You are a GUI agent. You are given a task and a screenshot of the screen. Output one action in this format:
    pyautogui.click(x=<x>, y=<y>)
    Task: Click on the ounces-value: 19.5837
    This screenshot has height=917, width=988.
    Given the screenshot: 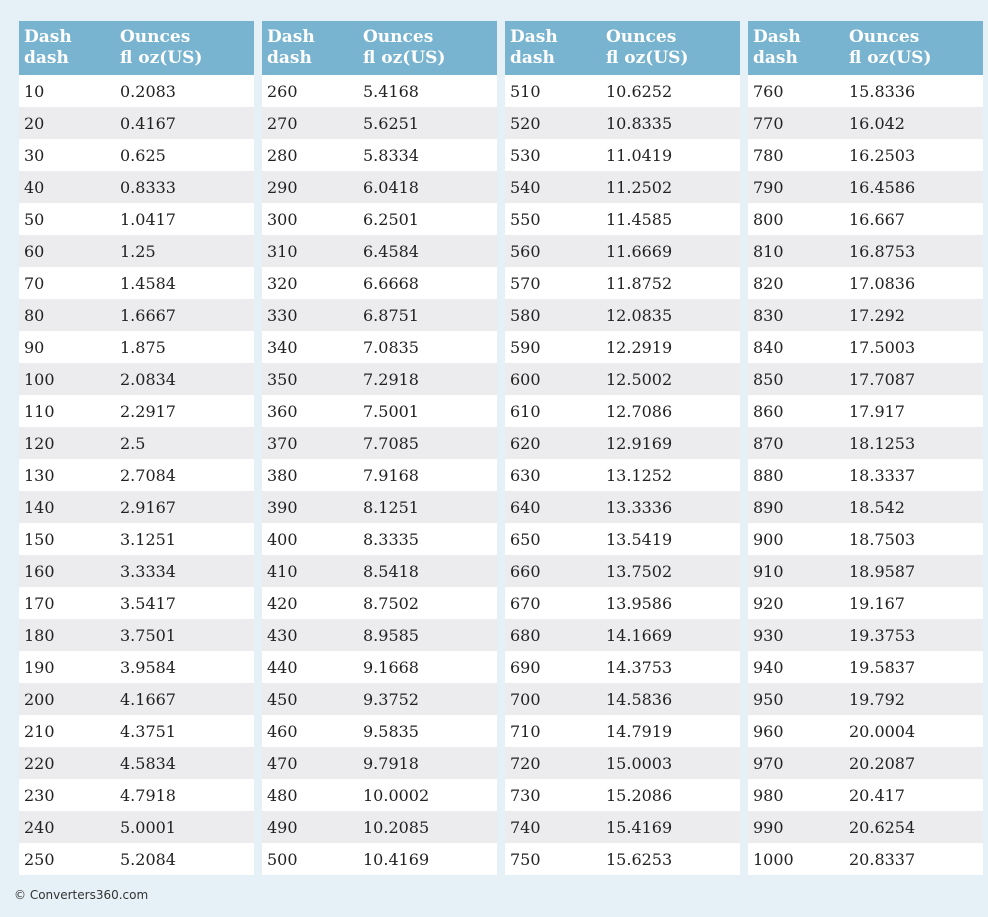 What is the action you would take?
    pyautogui.click(x=913, y=667)
    